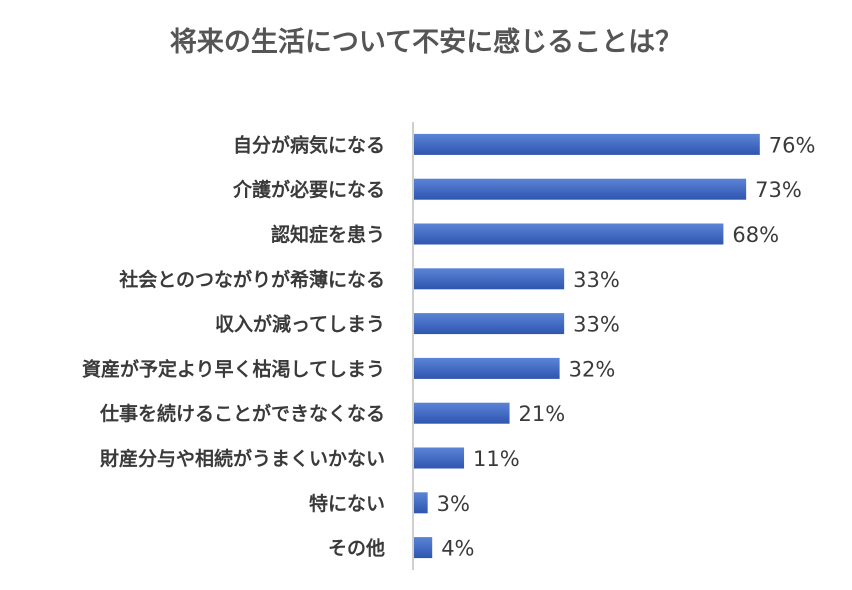 This screenshot has width=852, height=590. What do you see at coordinates (242, 458) in the screenshot?
I see `category-label: 財産分与や相続がうまくいかない` at bounding box center [242, 458].